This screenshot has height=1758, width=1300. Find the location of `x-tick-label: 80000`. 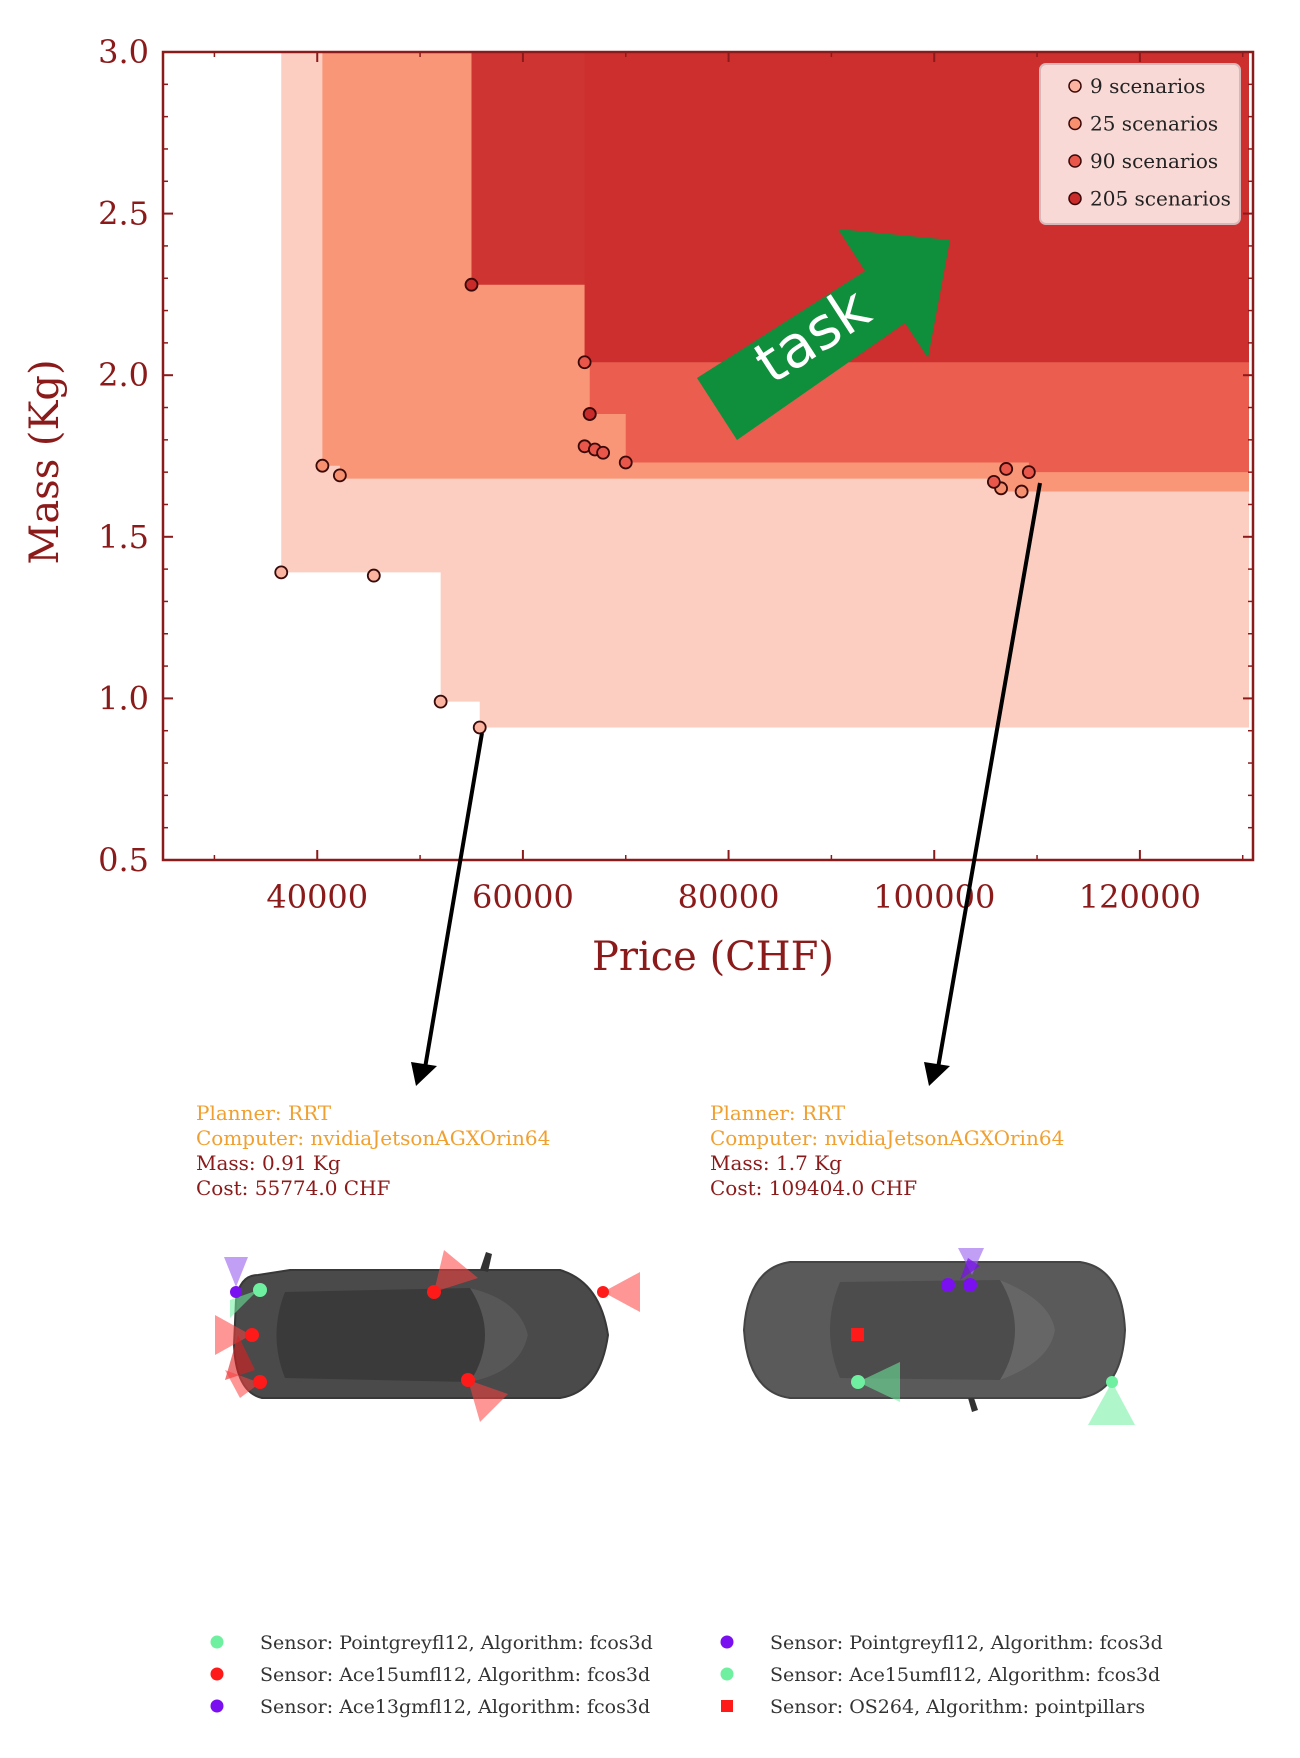

x-tick-label: 80000 is located at coordinates (729, 897).